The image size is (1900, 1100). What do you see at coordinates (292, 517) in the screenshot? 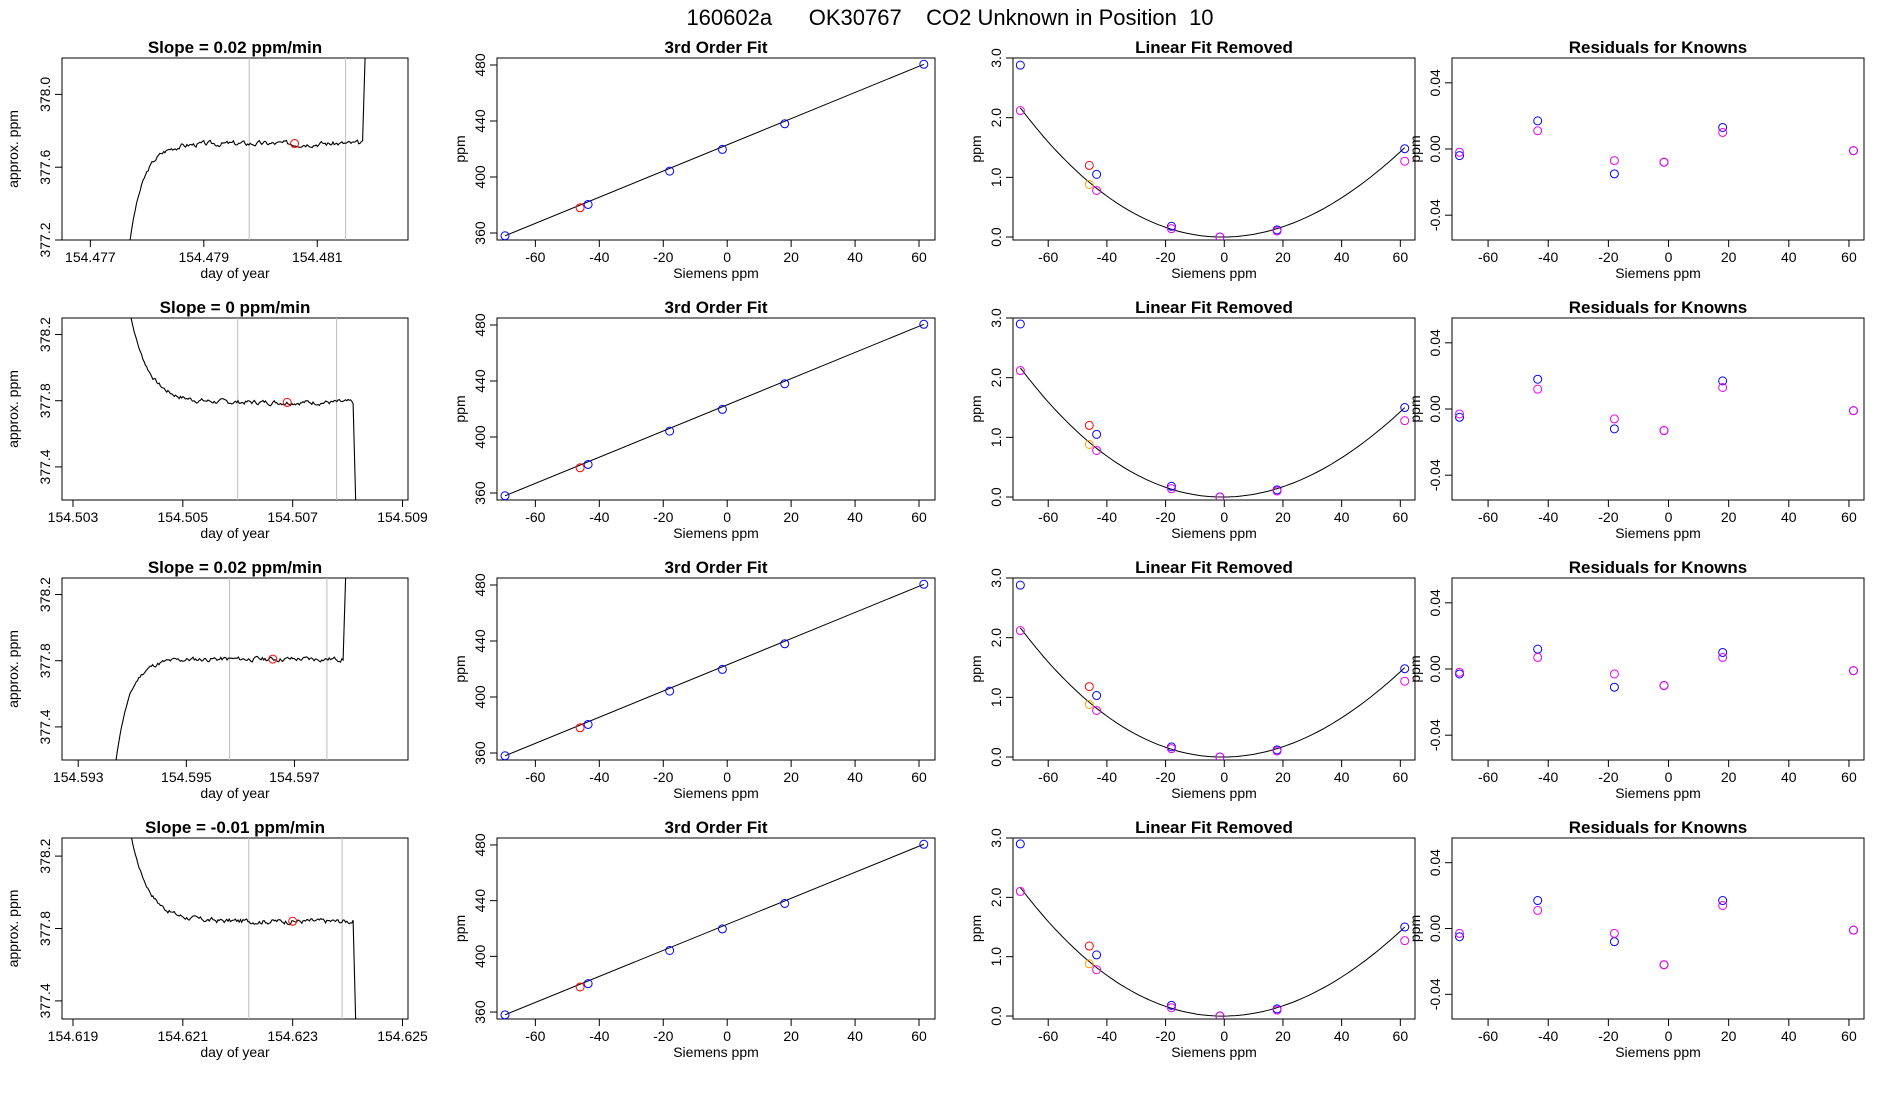
I see `x-tick-label: 154.507` at bounding box center [292, 517].